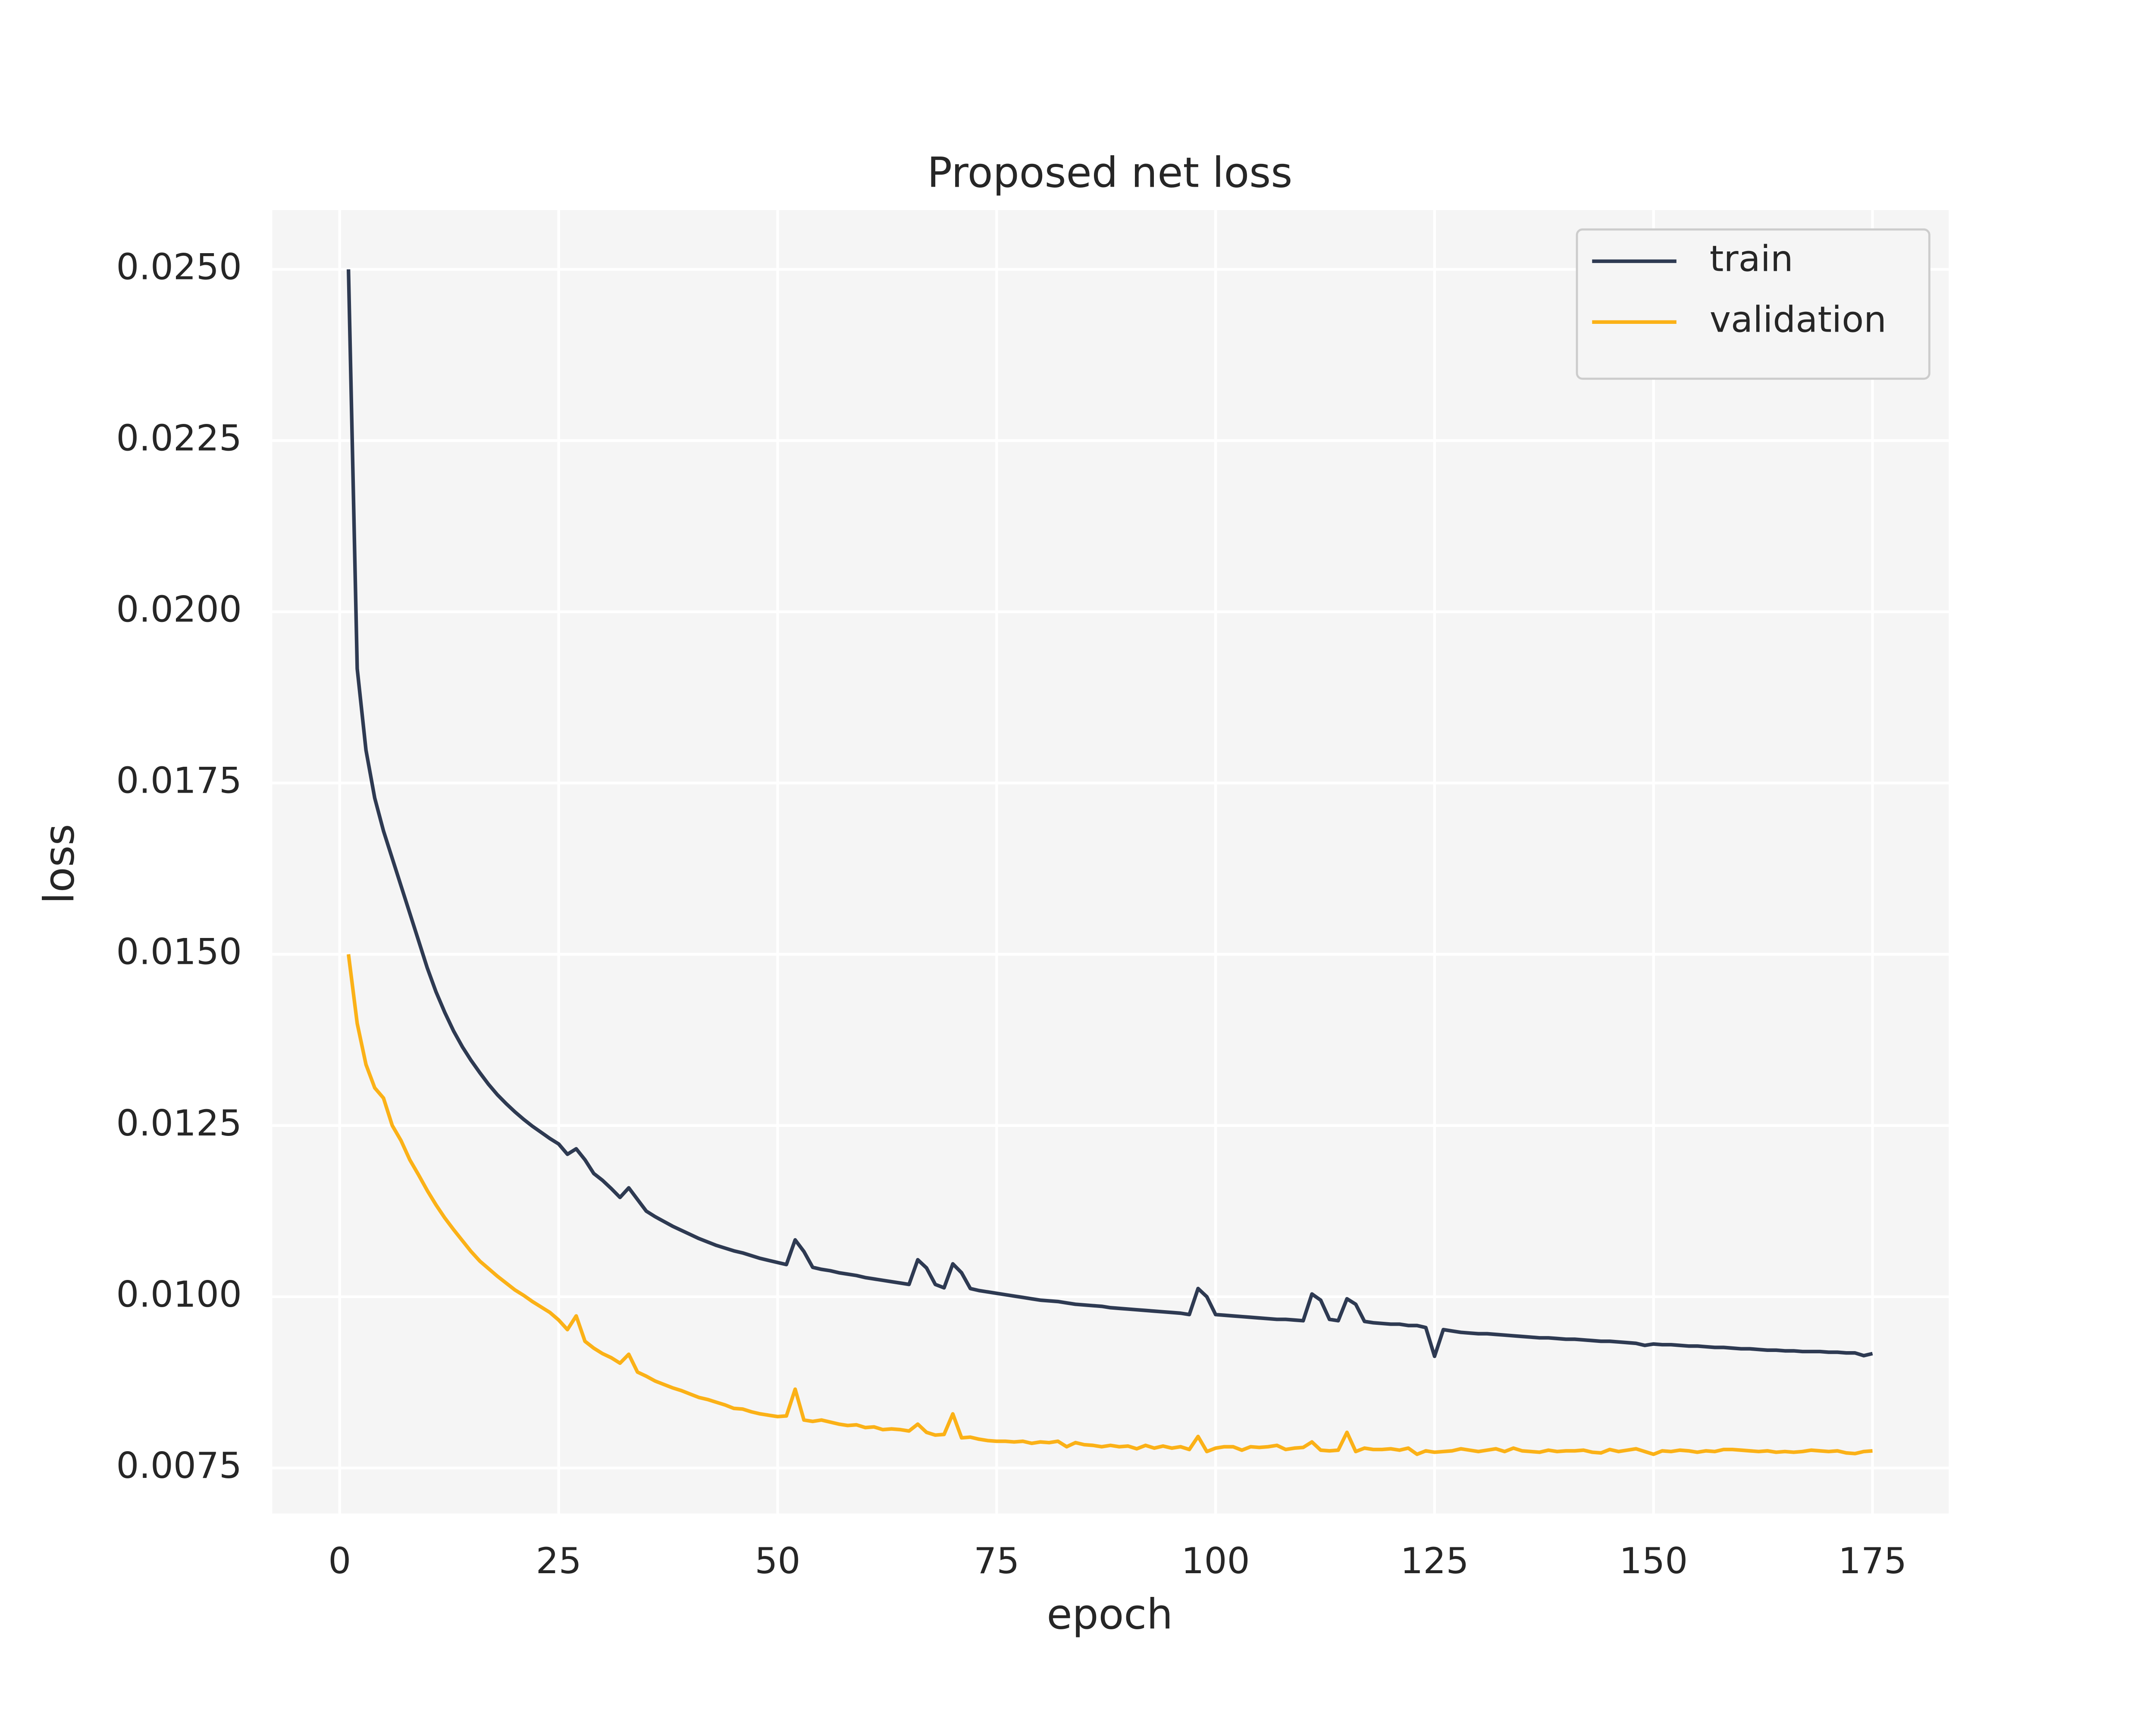 This screenshot has width=2156, height=1725. Describe the element at coordinates (559, 1561) in the screenshot. I see `x-tick-label: 25` at that location.